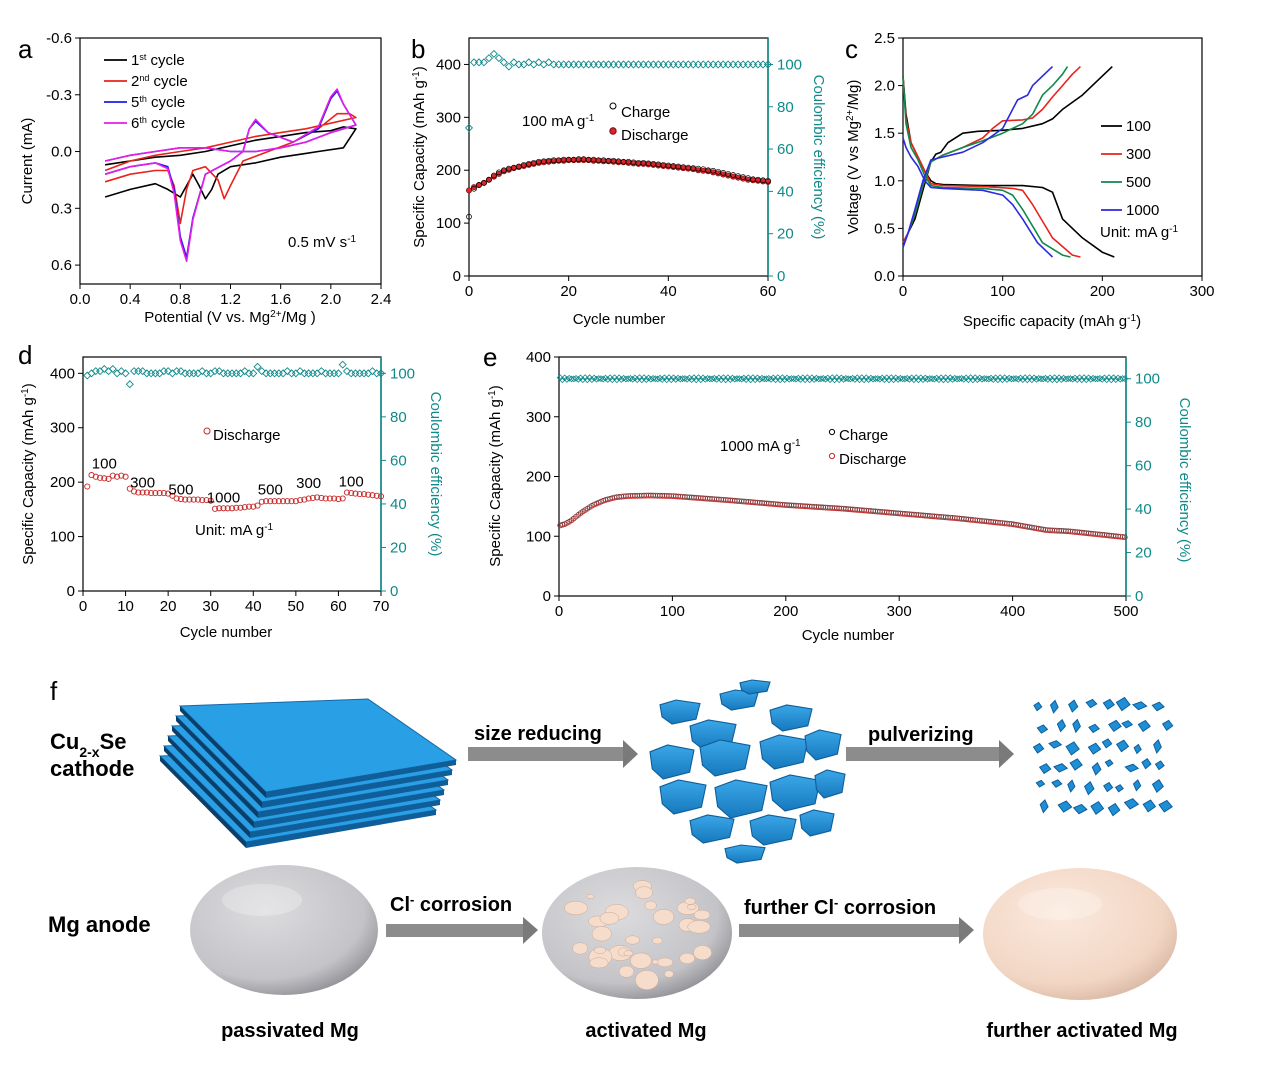 The image size is (1262, 1073). What do you see at coordinates (99, 924) in the screenshot?
I see `anode-label: Mg anode` at bounding box center [99, 924].